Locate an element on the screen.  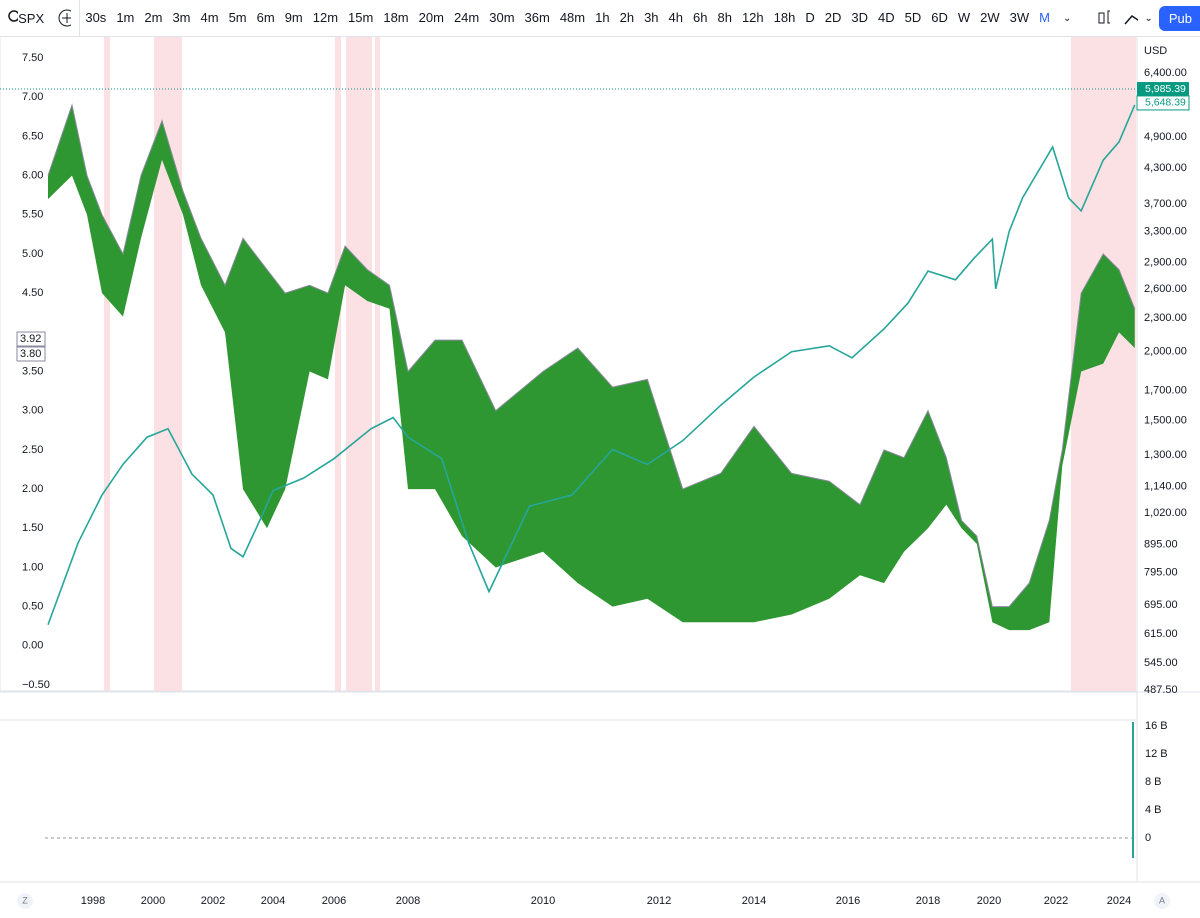
scale-button-label: A is located at coordinates (1162, 900).